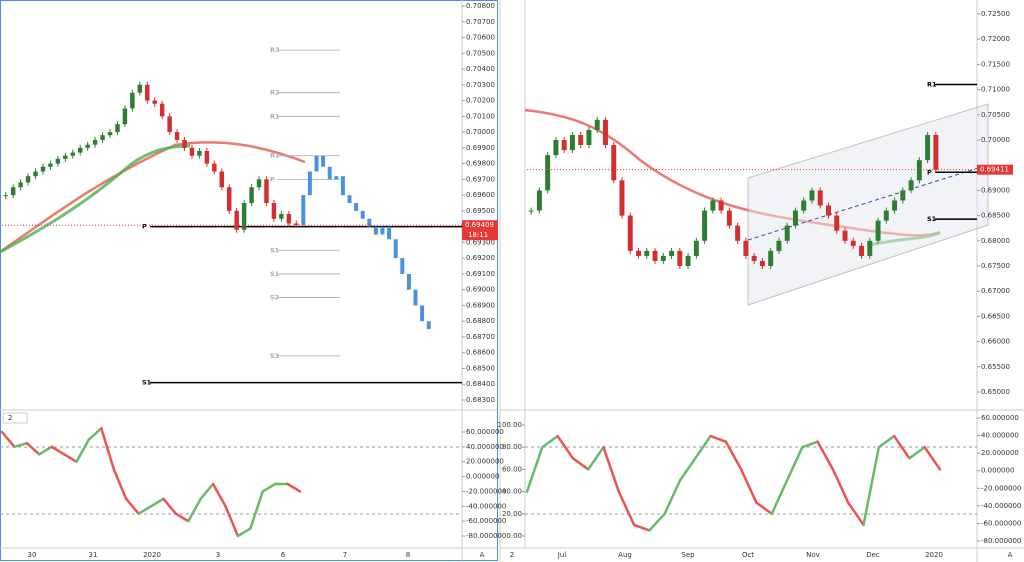  I want to click on price-tick-label: 0.68700, so click(480, 337).